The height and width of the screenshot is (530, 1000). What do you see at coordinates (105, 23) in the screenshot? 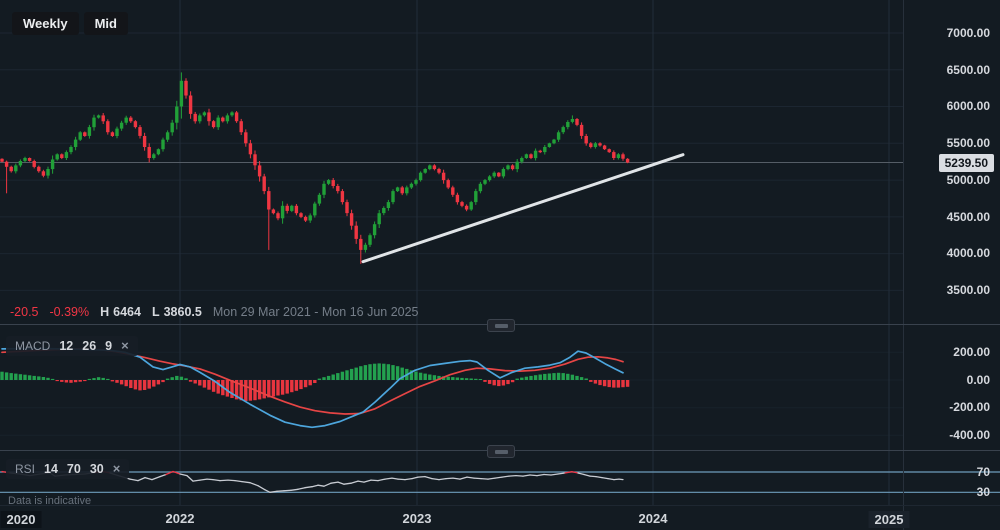
I see `price-source-mid-button: Mid` at bounding box center [105, 23].